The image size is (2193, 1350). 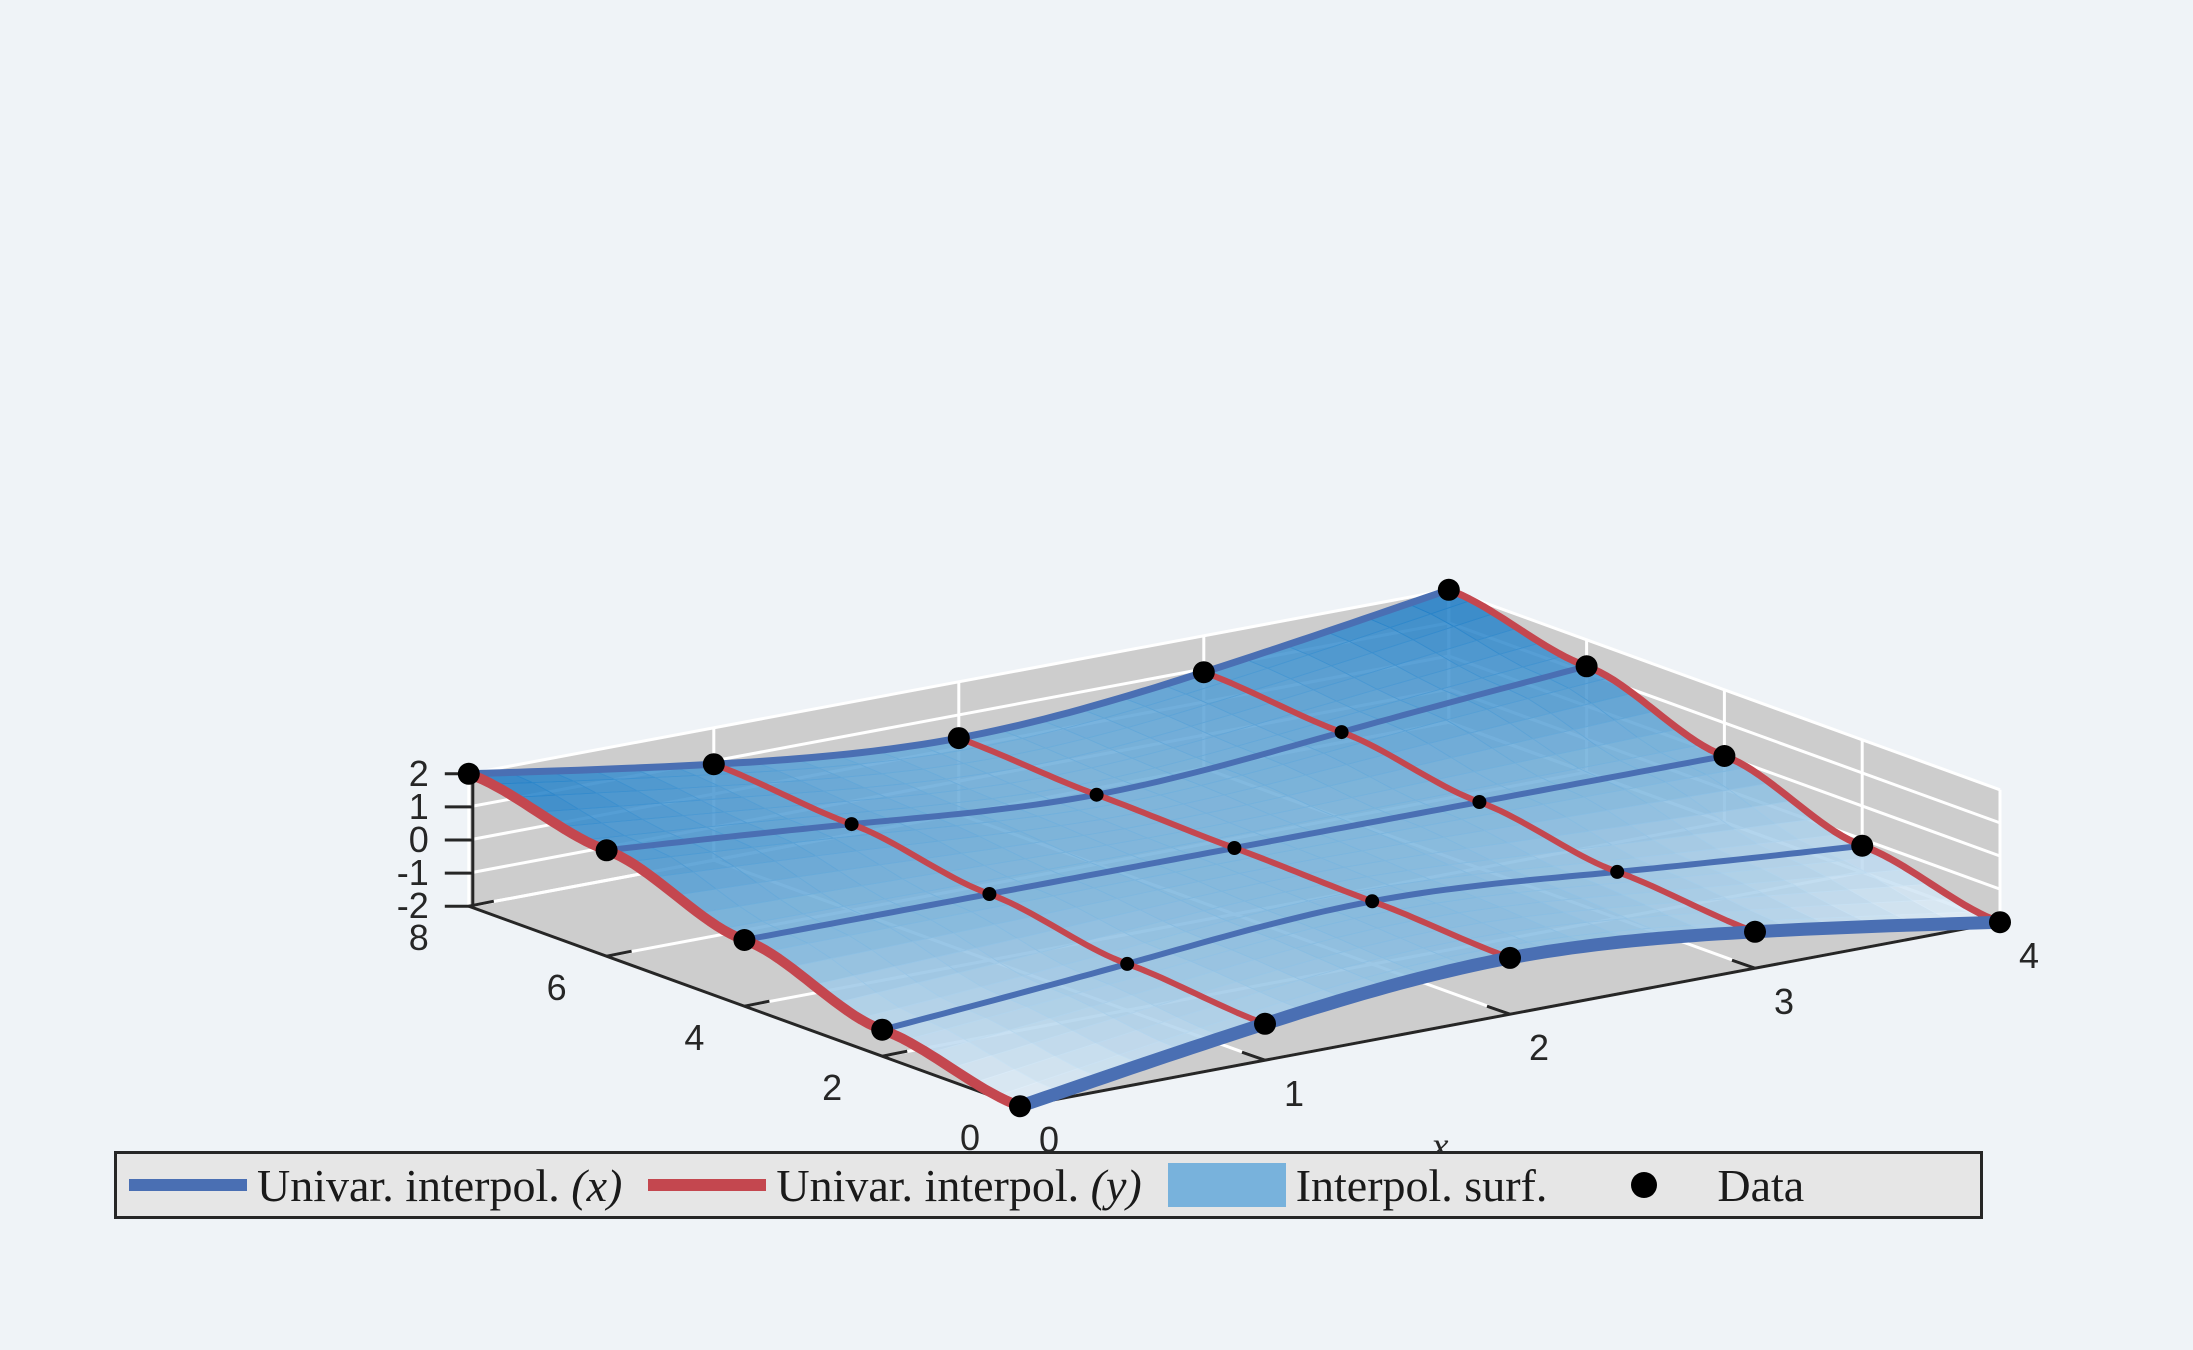 I want to click on y-tick-label: 2, so click(x=832, y=1087).